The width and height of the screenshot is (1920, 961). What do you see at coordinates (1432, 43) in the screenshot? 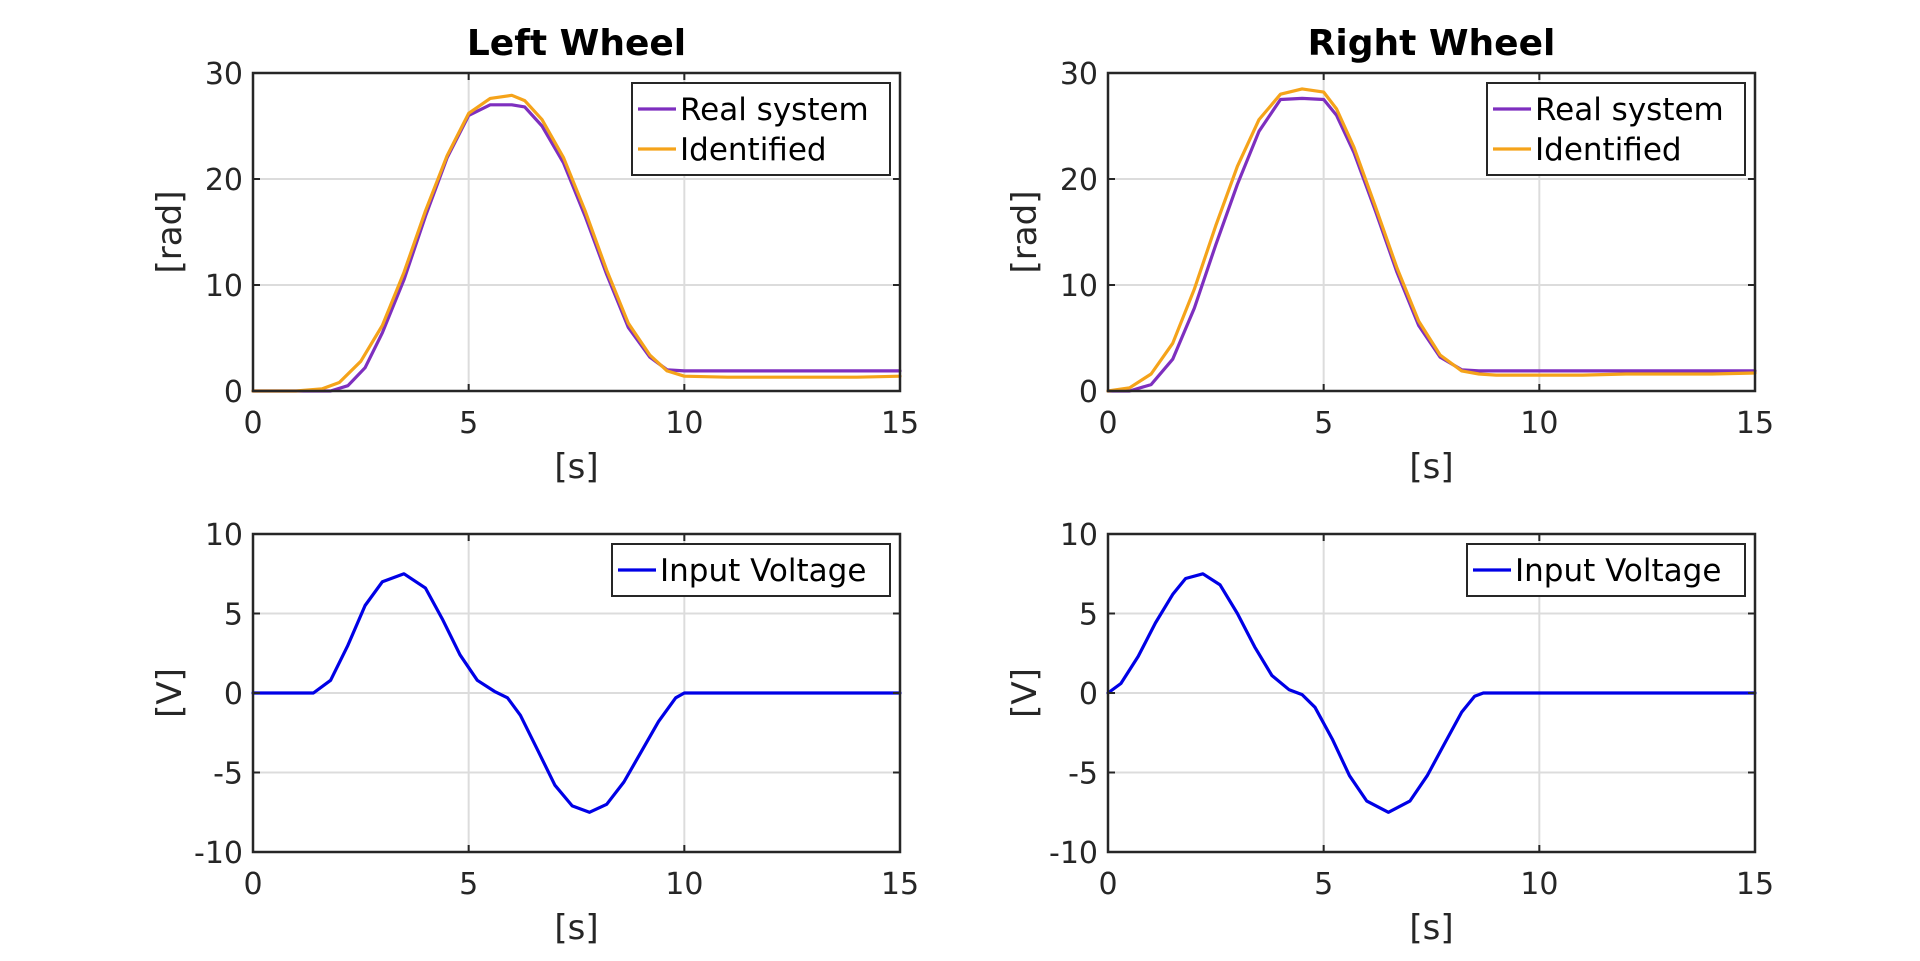
I see `chart-title: Right Wheel` at bounding box center [1432, 43].